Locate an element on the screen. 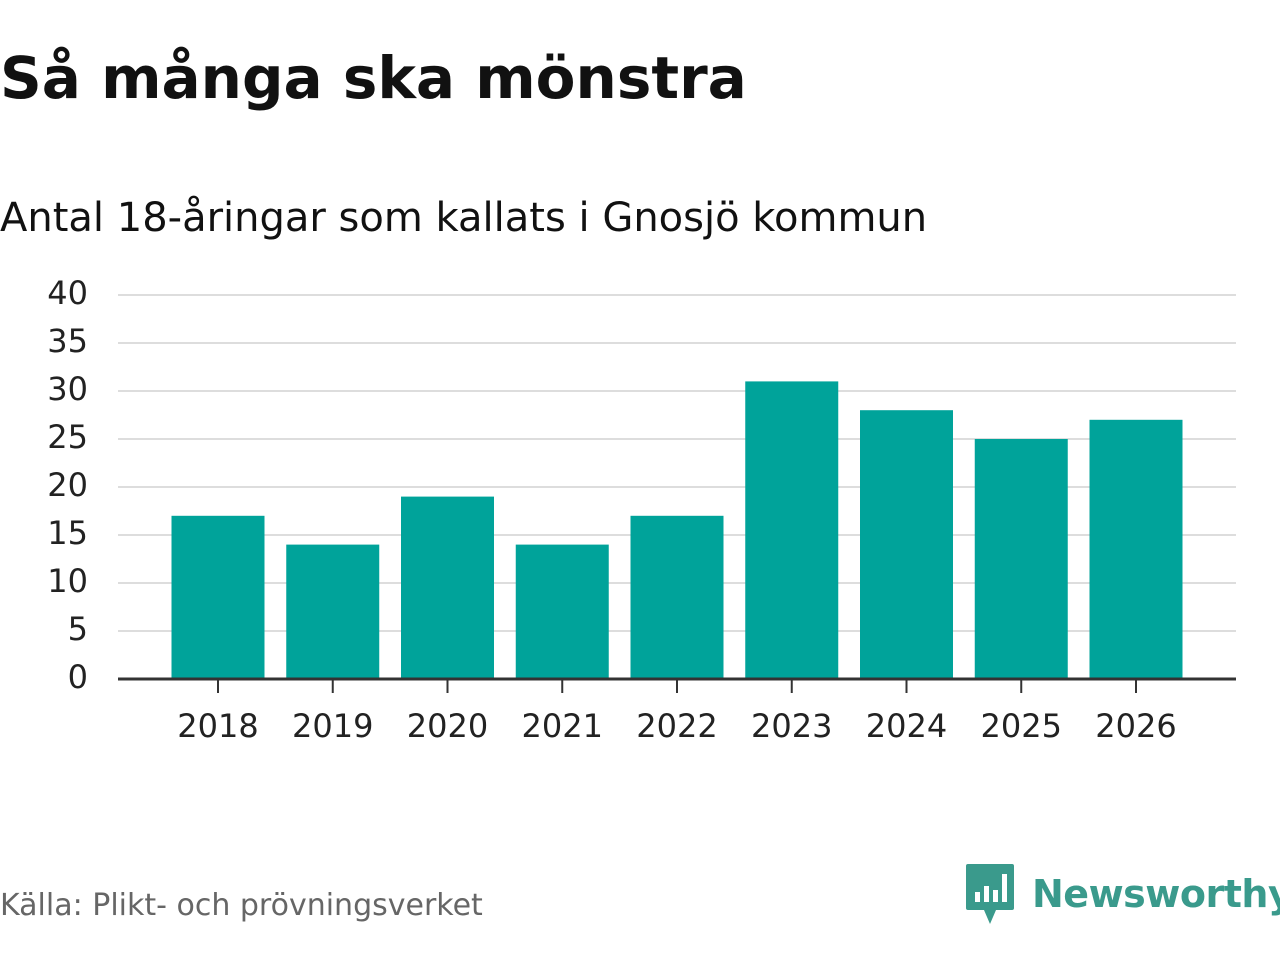 This screenshot has width=1280, height=960. bar-2024 is located at coordinates (906, 544).